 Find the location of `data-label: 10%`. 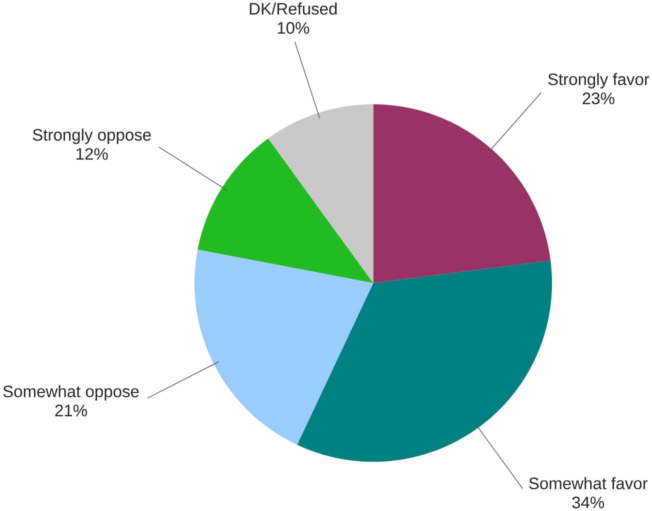

data-label: 10% is located at coordinates (294, 28).